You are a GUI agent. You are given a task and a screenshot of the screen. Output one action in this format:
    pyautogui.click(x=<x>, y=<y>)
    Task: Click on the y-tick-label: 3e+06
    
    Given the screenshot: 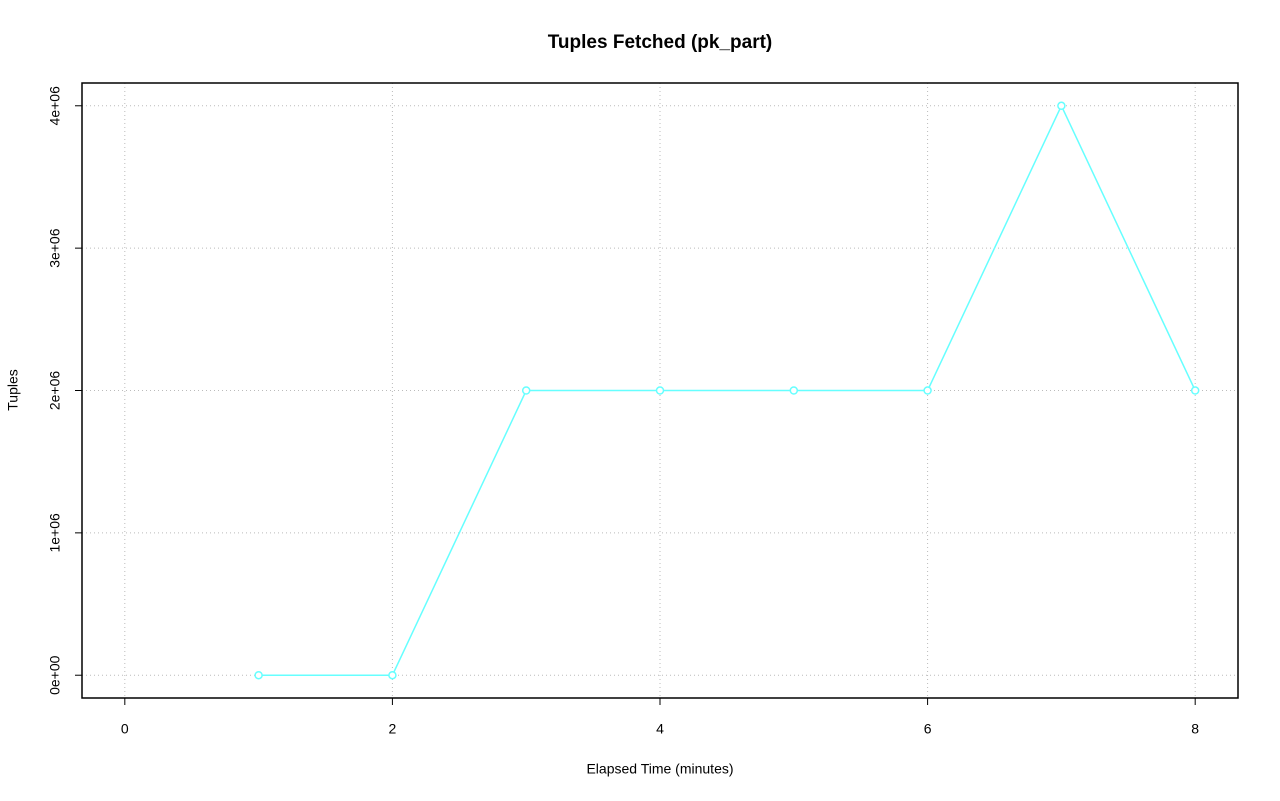 What is the action you would take?
    pyautogui.click(x=55, y=248)
    